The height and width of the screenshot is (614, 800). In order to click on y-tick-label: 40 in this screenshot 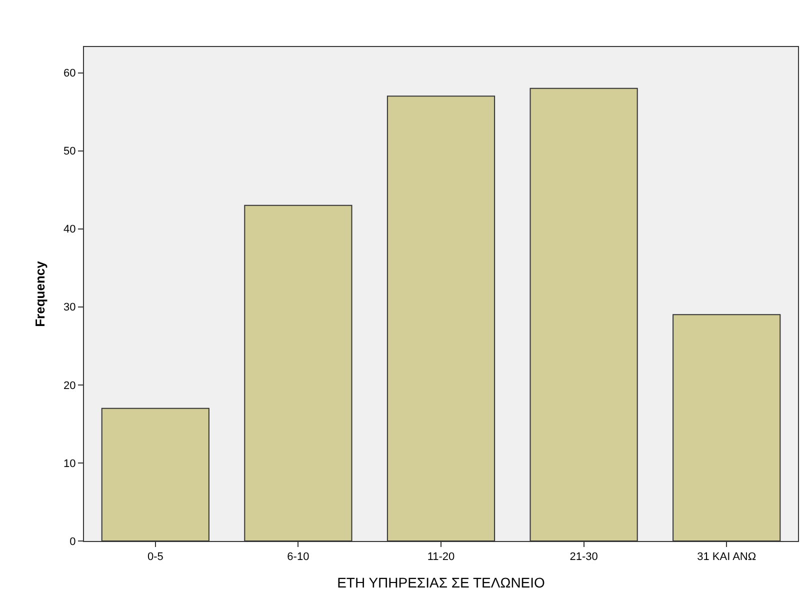, I will do `click(70, 230)`.